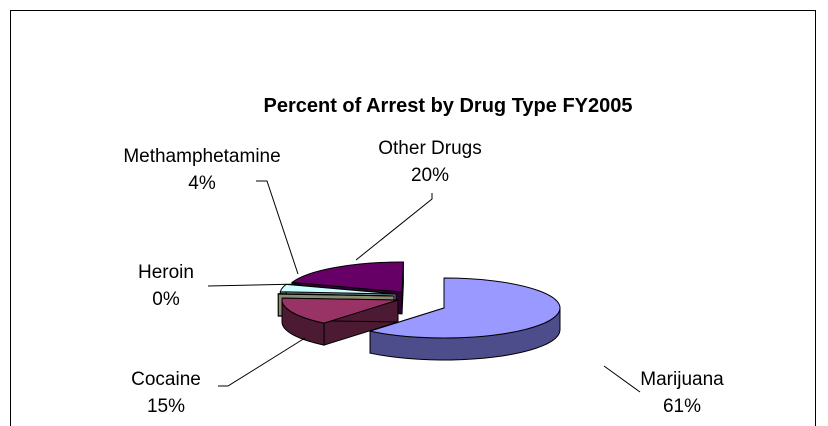 The image size is (828, 426). I want to click on slice-label-heroin-name: Heroin, so click(166, 272).